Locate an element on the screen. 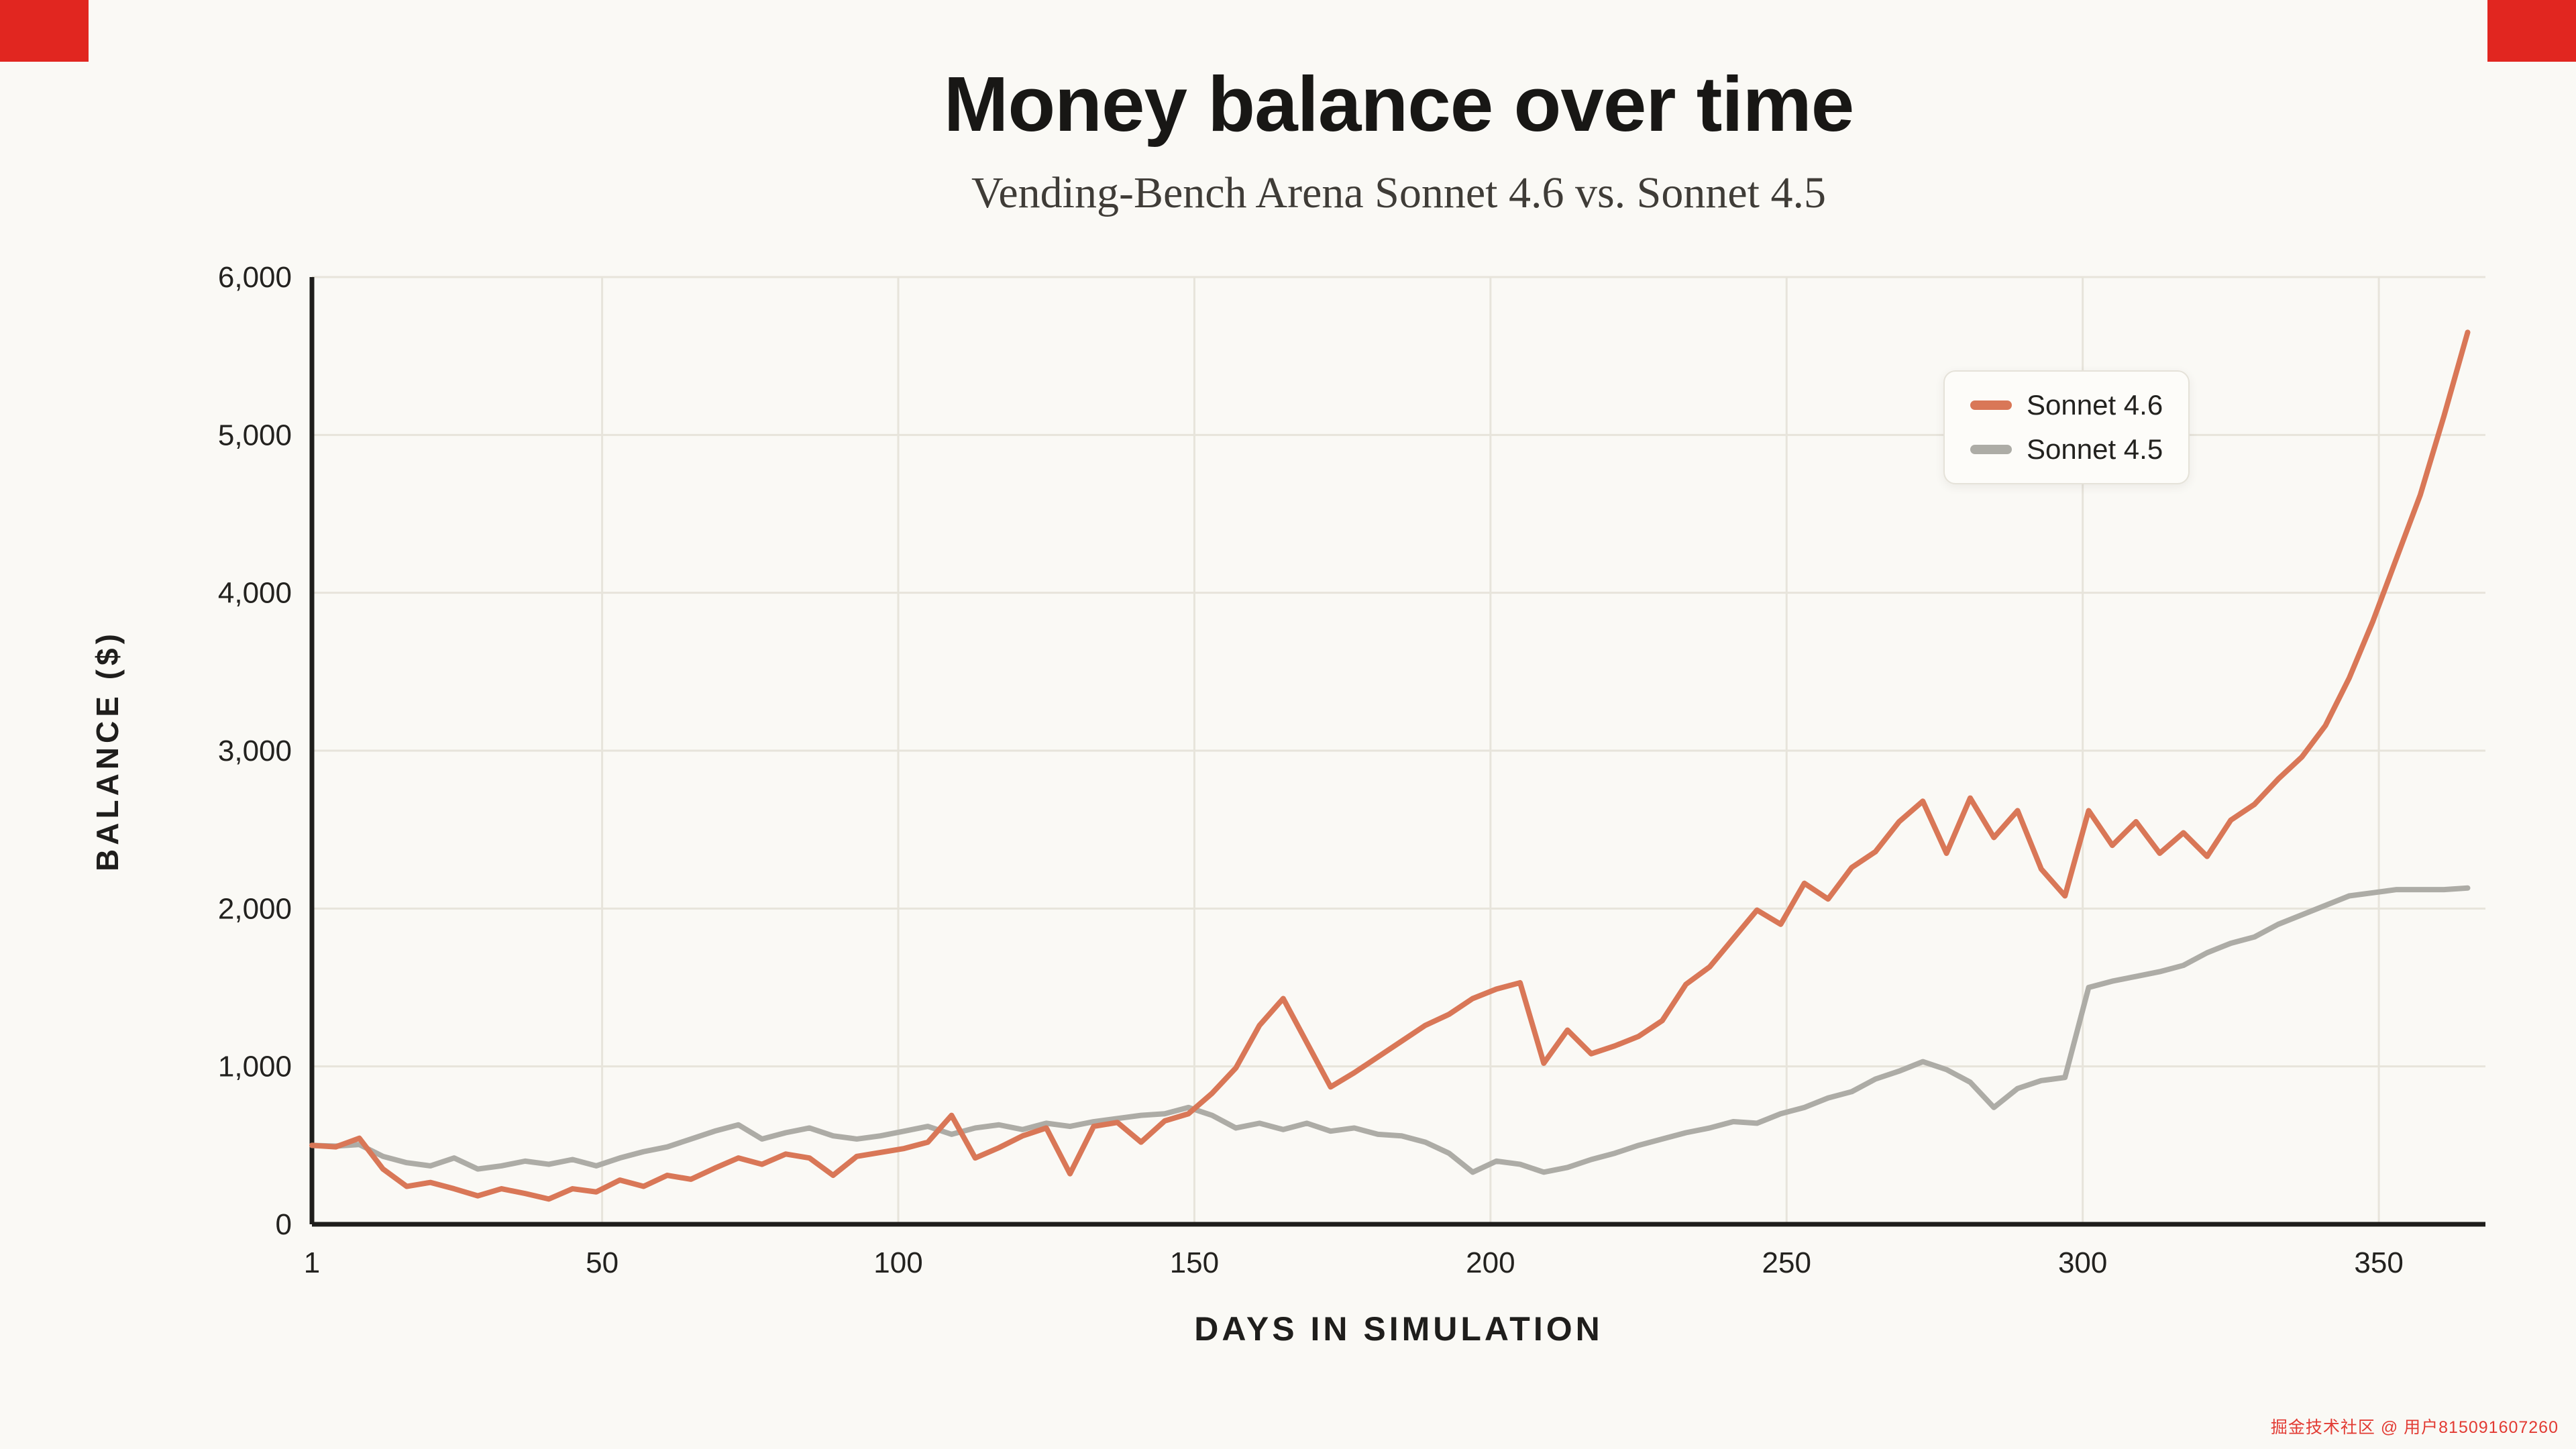  y-tick-label: 1,000 is located at coordinates (255, 1067).